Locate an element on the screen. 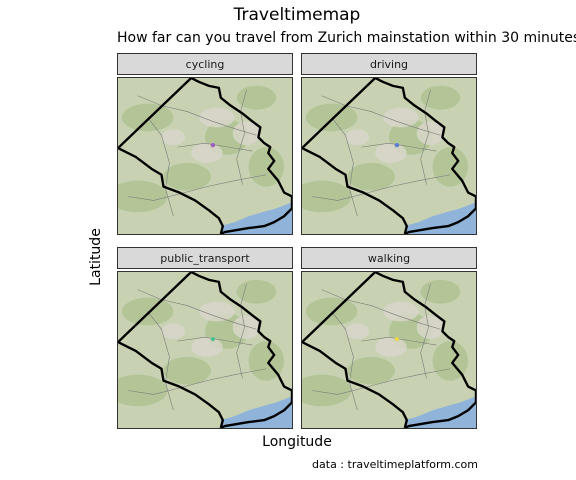  facet-panel-walking: walking is located at coordinates (389, 338).